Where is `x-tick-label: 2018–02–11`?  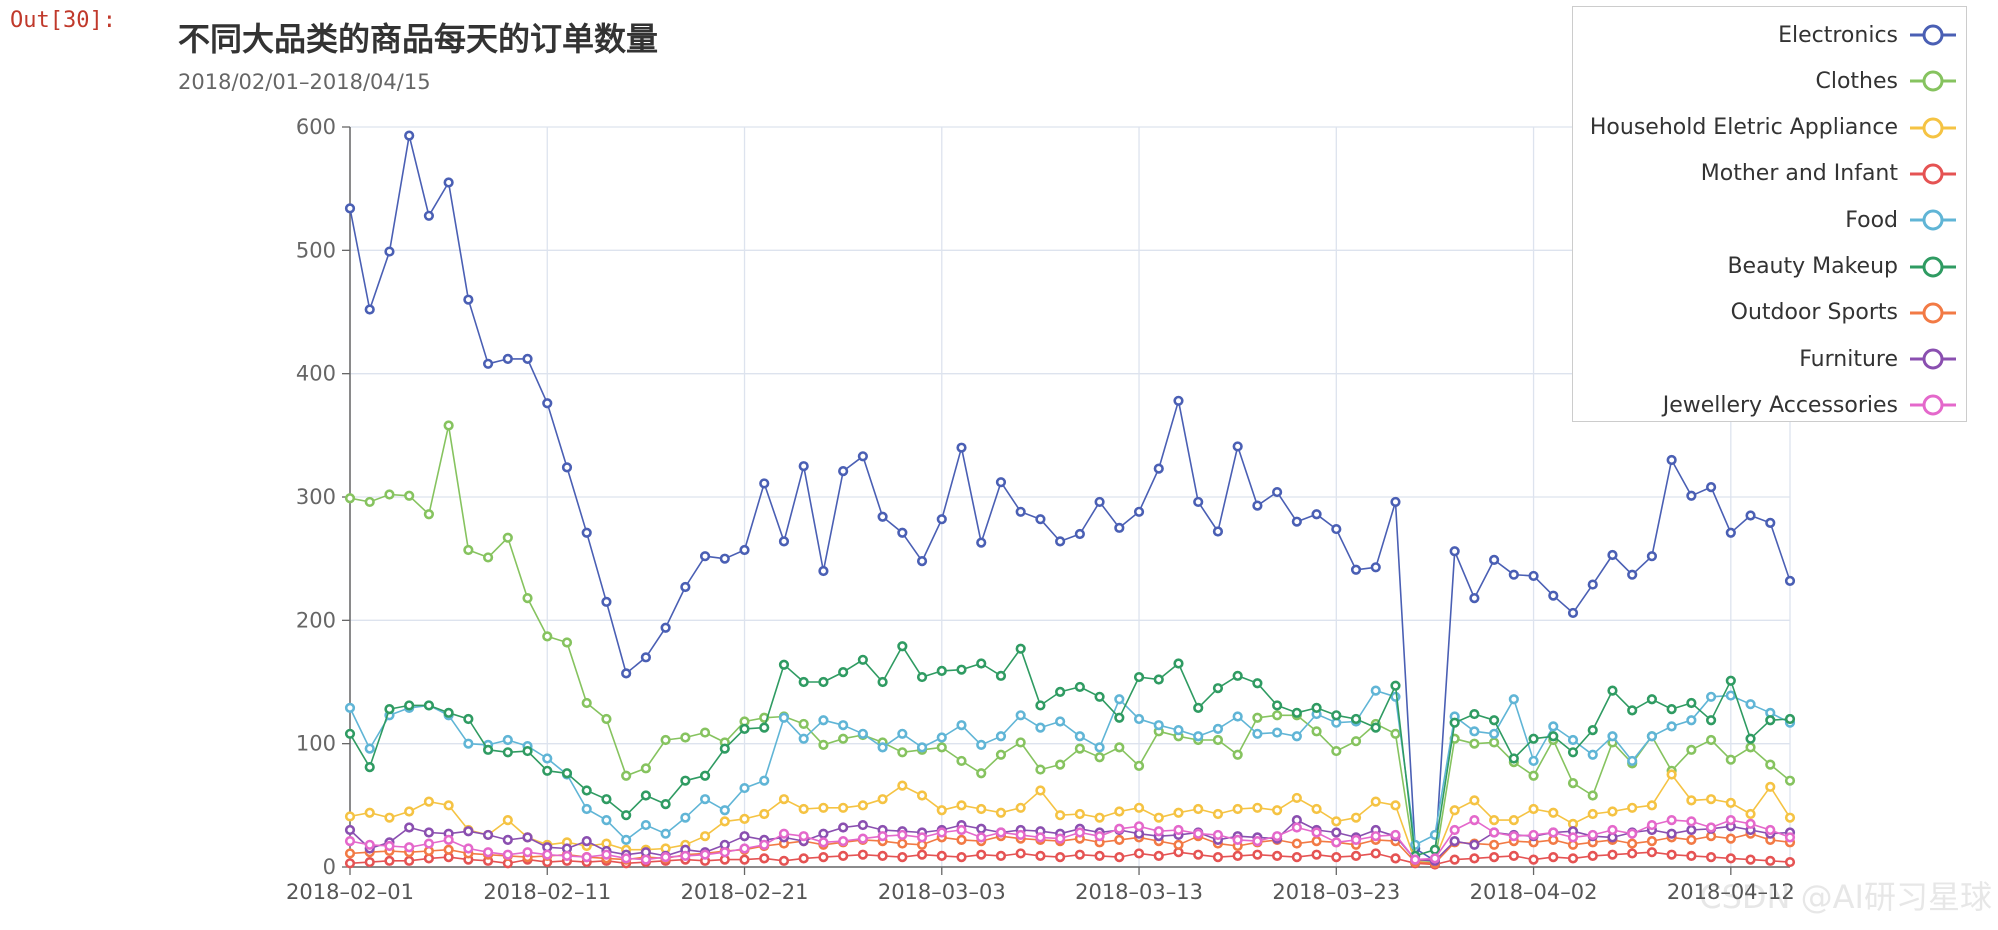
x-tick-label: 2018–02–11 is located at coordinates (547, 892).